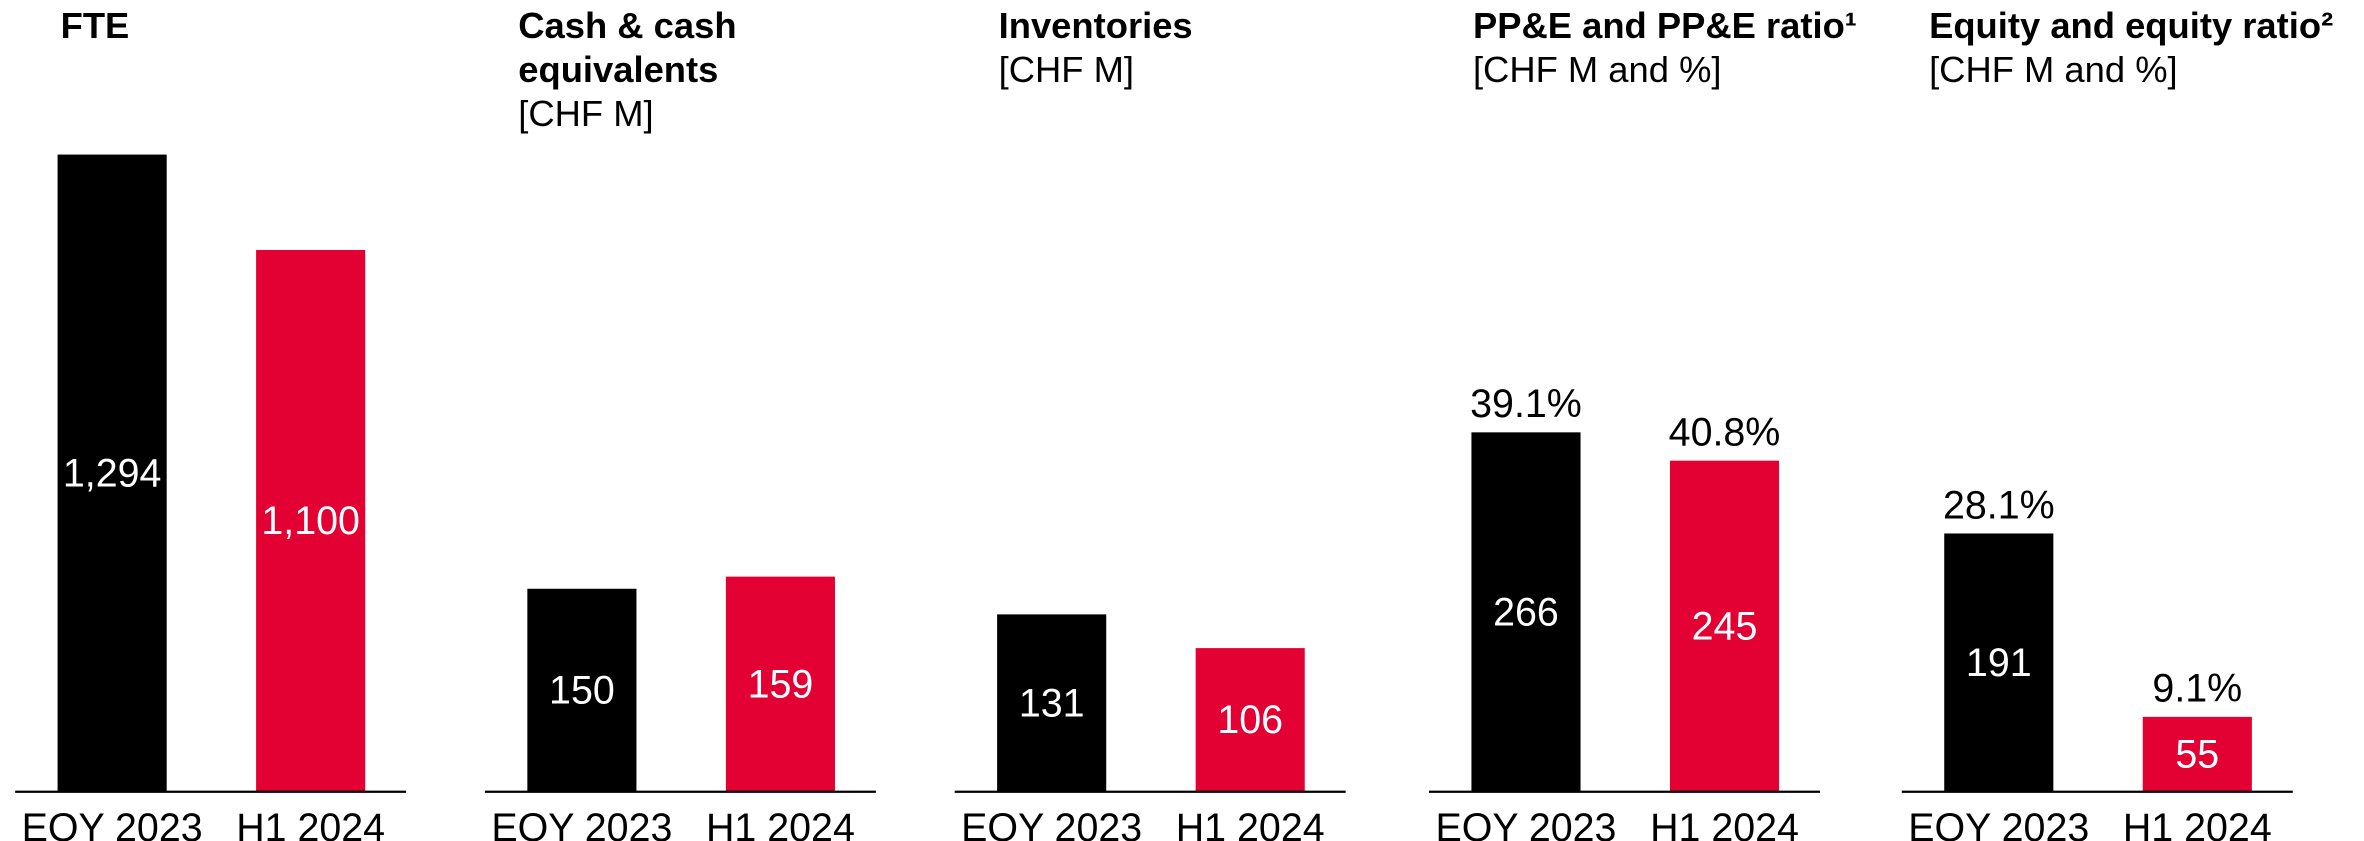 This screenshot has width=2364, height=841. I want to click on value-label: 1,100, so click(310, 521).